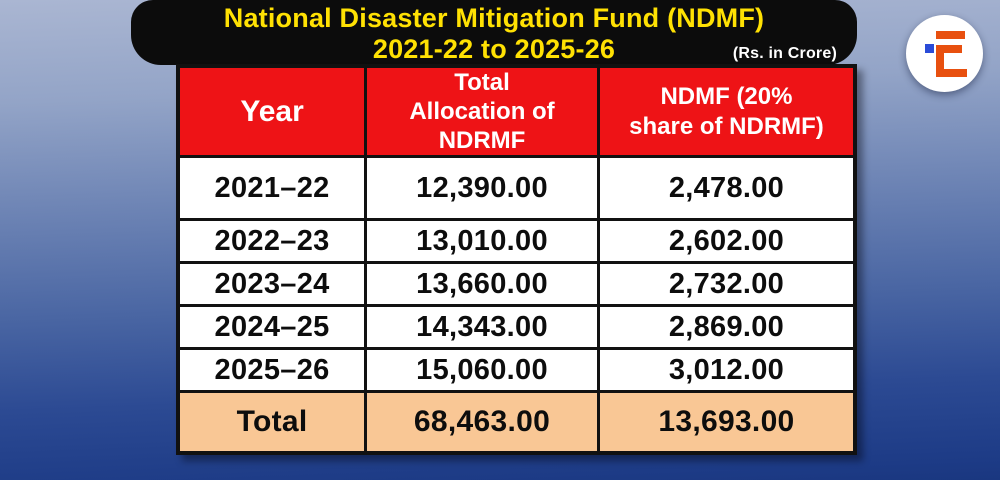 The height and width of the screenshot is (480, 1000). I want to click on header-ndrmf-line: Total, so click(482, 82).